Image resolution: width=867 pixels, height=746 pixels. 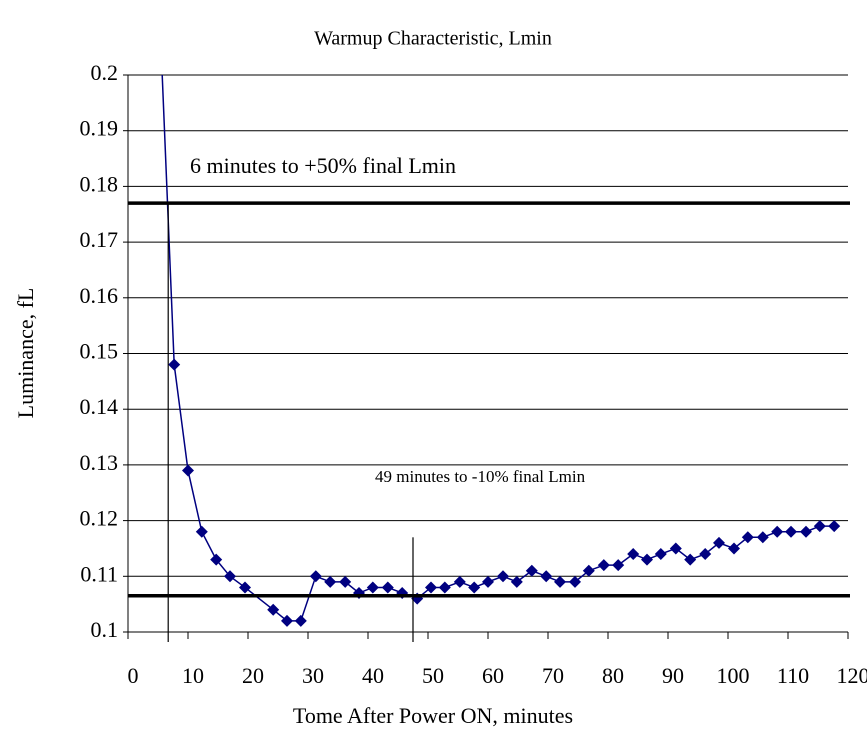 I want to click on y-tick-label: 0.2, so click(x=105, y=72).